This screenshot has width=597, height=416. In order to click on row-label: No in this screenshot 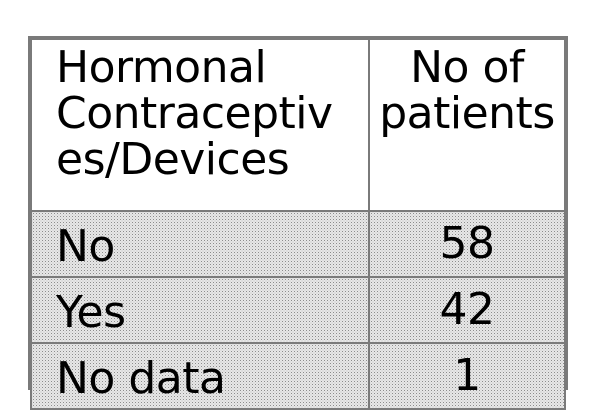, I will do `click(200, 244)`.